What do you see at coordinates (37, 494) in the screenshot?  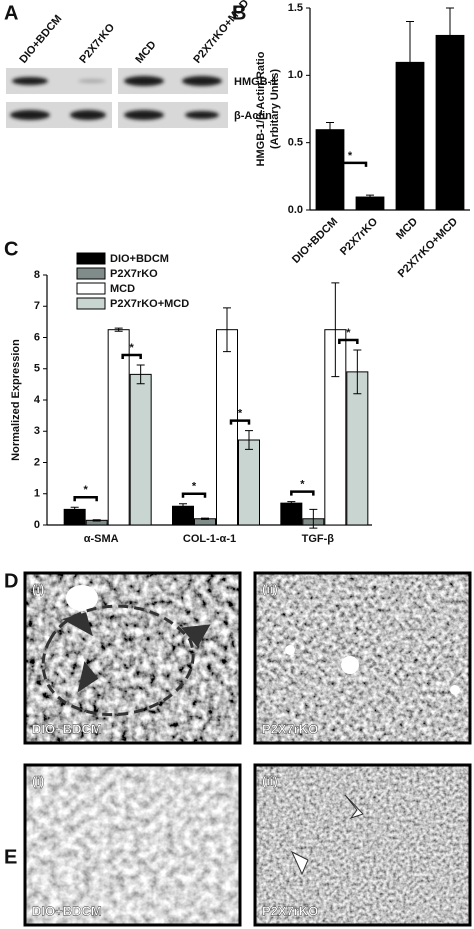 I see `y-tick-label: 1` at bounding box center [37, 494].